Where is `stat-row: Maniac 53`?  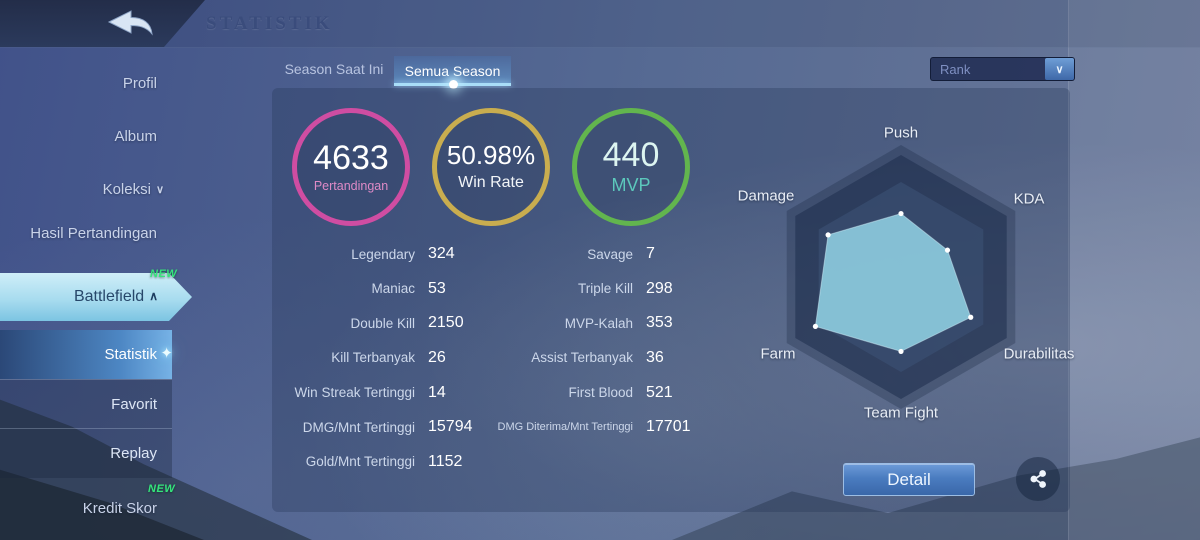
stat-row: Maniac 53 is located at coordinates (372, 289).